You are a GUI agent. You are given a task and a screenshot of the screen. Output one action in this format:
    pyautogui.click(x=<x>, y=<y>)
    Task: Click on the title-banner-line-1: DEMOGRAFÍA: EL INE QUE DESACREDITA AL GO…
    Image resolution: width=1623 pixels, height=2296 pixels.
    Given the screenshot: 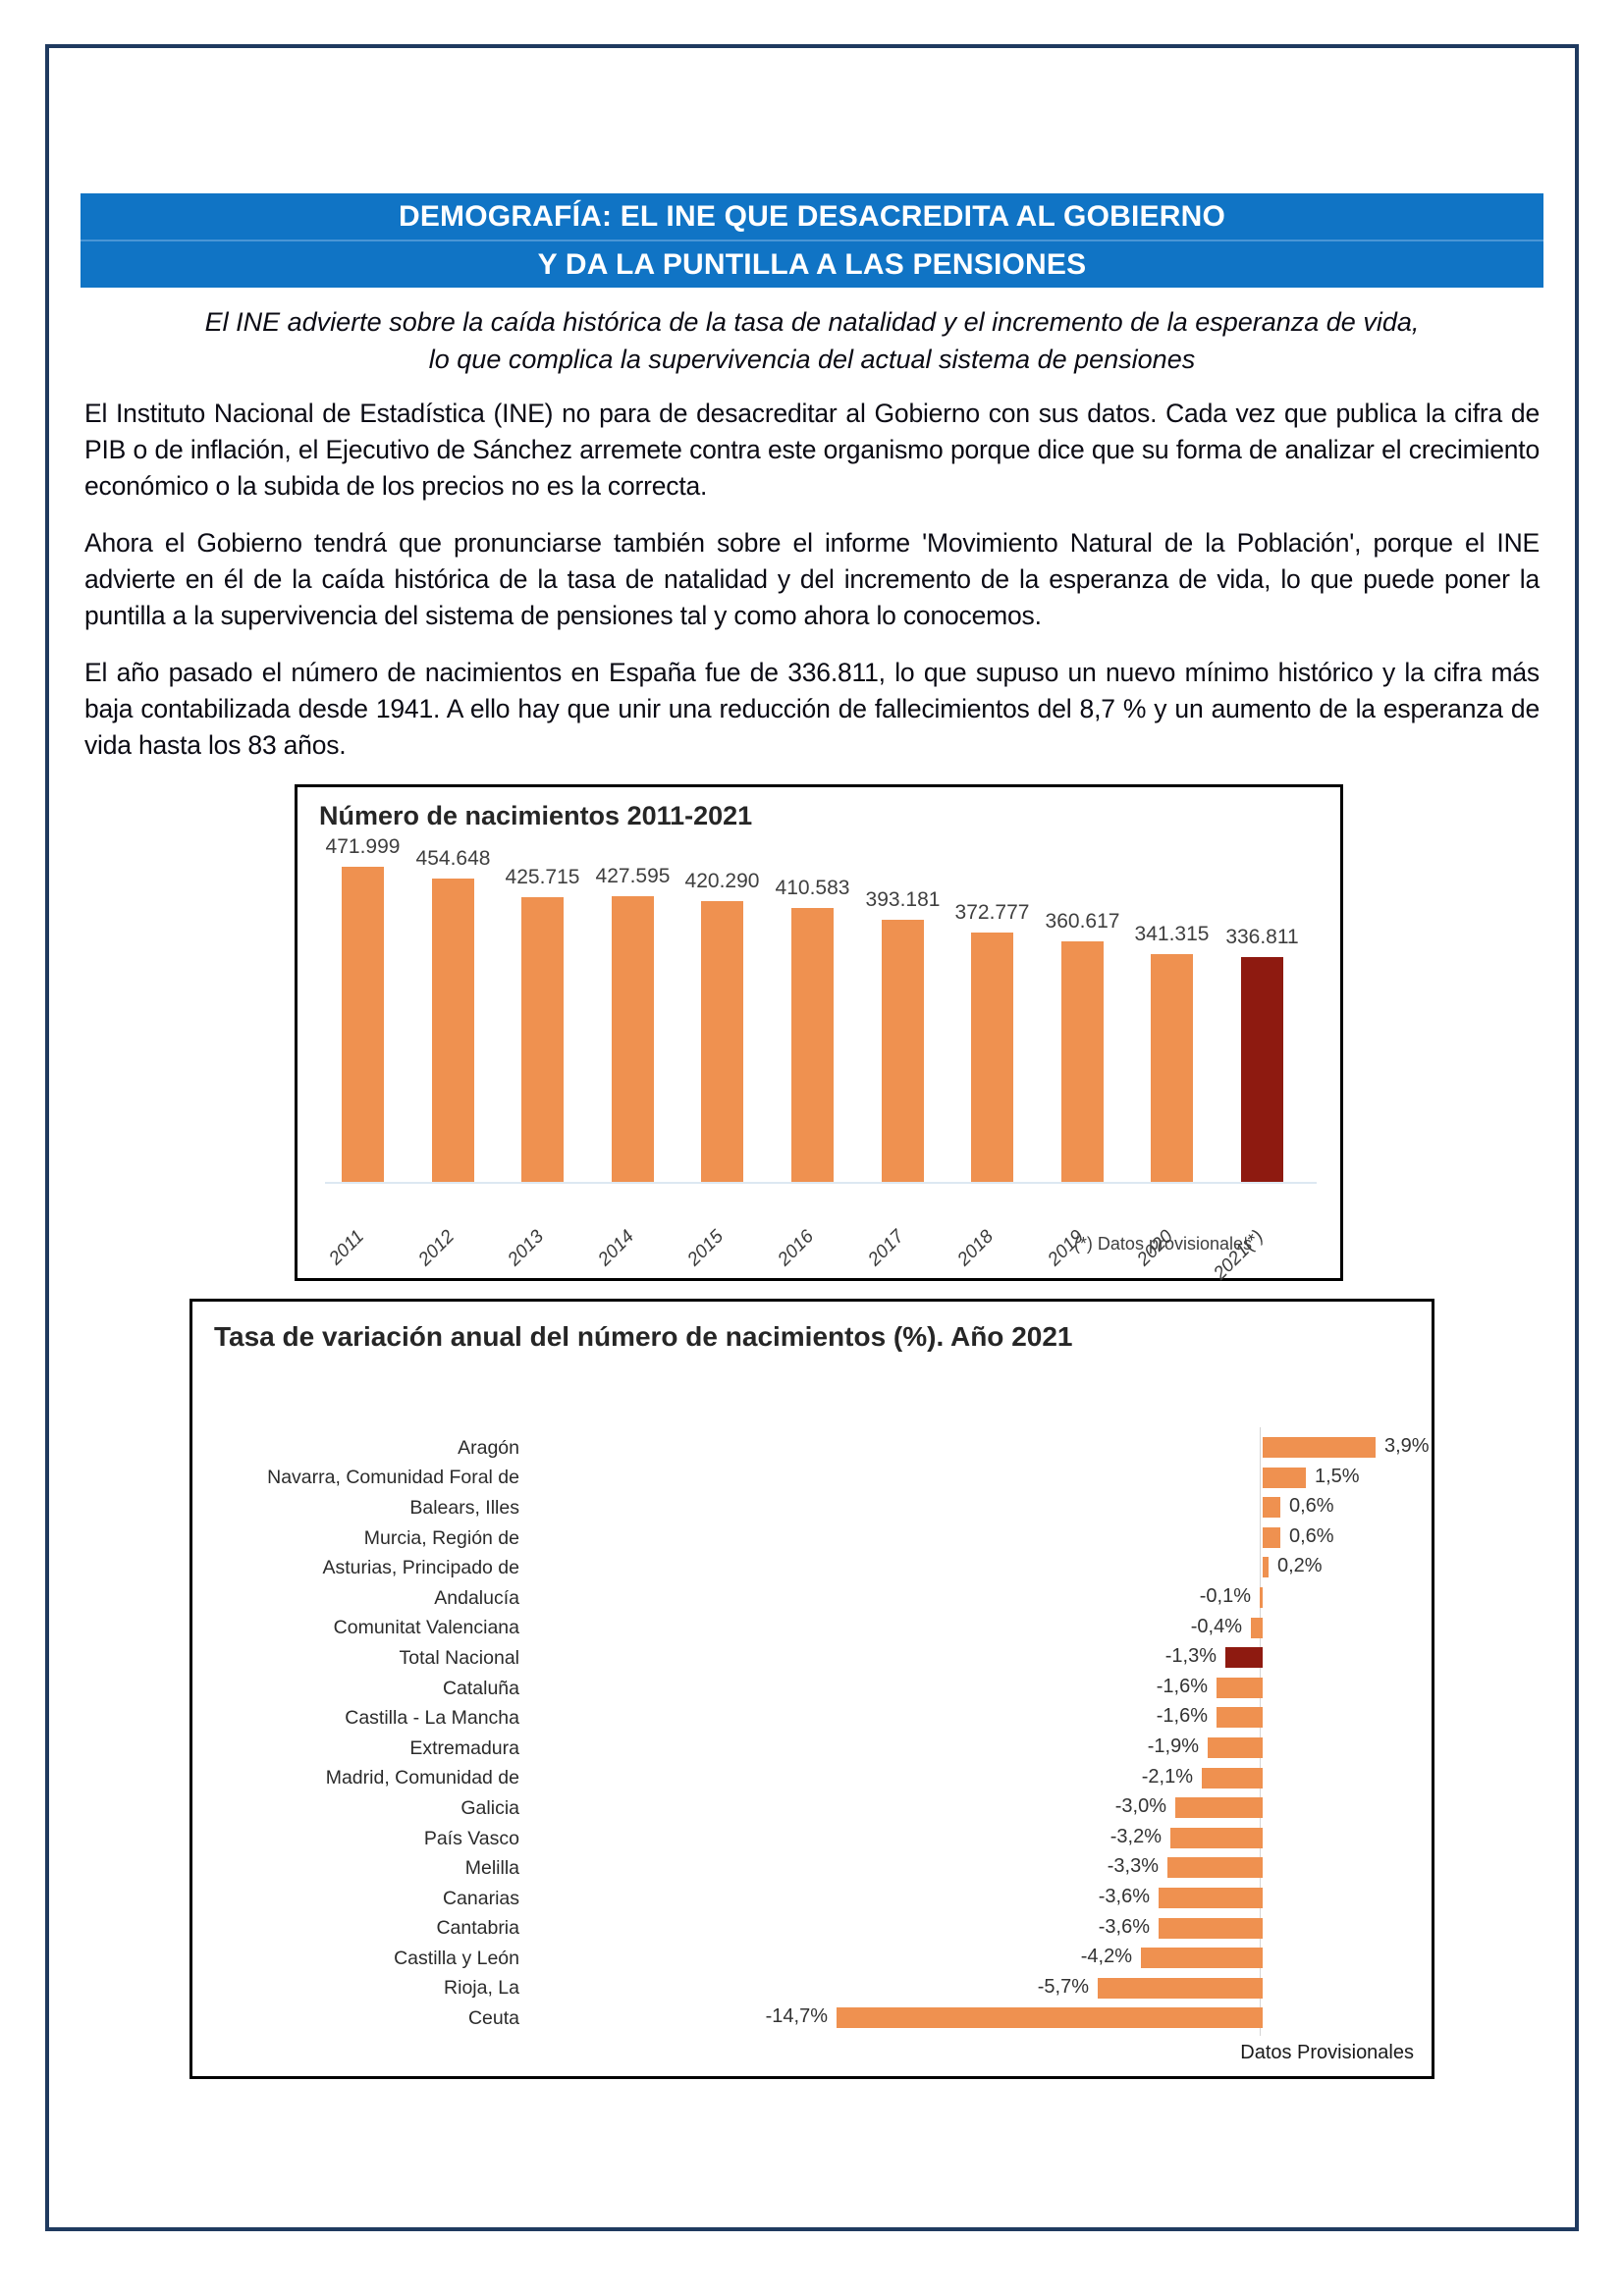 What is the action you would take?
    pyautogui.click(x=812, y=217)
    